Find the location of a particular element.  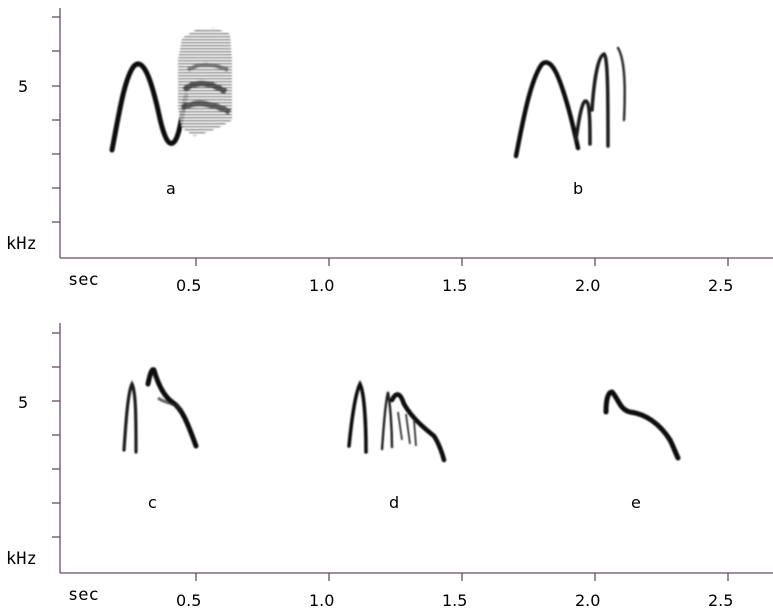

x-tick-label-top: 1.0 is located at coordinates (321, 285).